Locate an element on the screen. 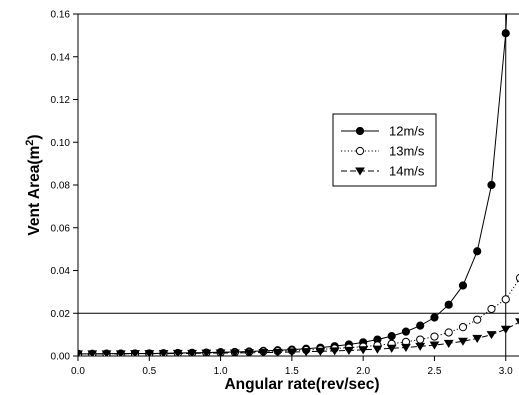 The height and width of the screenshot is (395, 519). x-tick-label: 3.0 is located at coordinates (506, 371).